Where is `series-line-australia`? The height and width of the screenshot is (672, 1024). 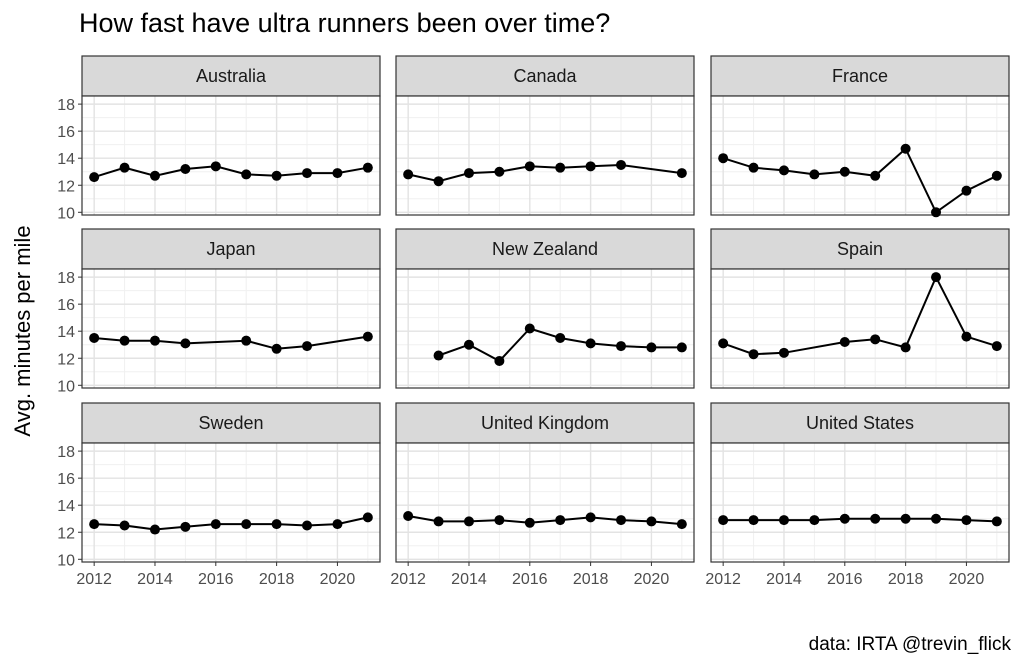
series-line-australia is located at coordinates (230, 172).